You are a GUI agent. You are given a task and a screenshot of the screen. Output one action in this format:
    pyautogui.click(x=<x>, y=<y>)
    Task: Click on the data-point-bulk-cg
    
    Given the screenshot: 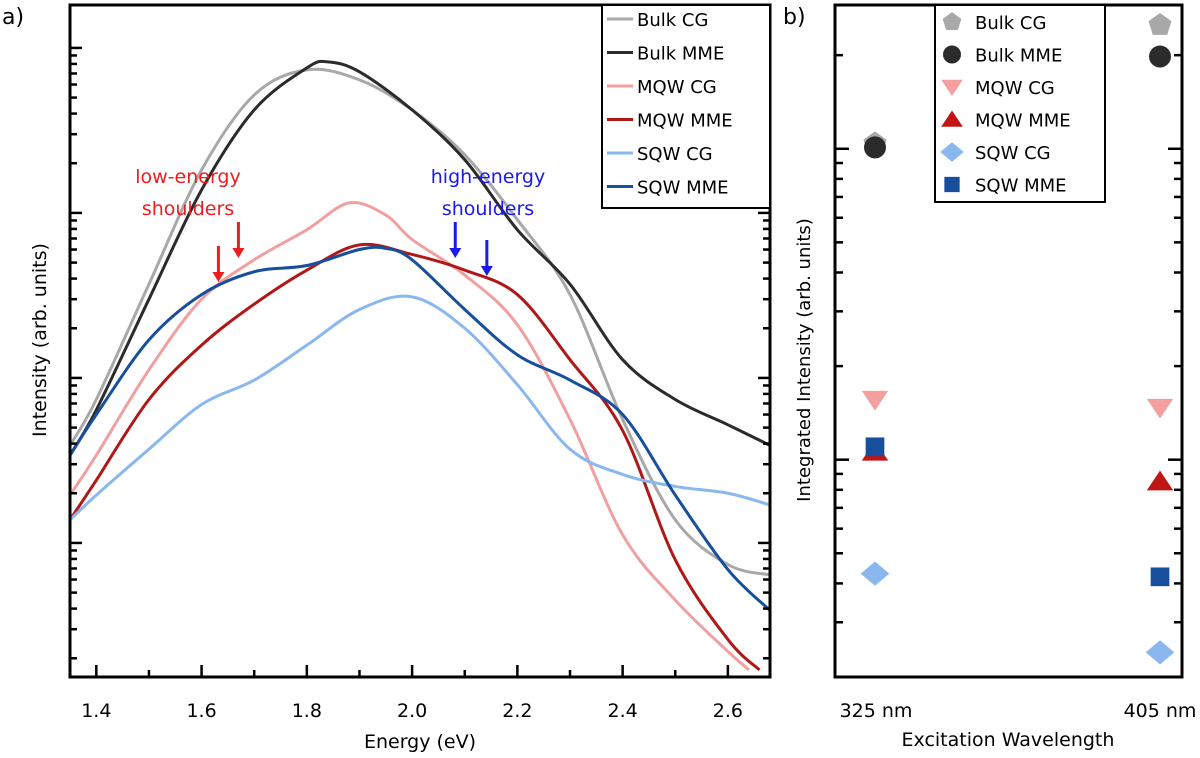 What is the action you would take?
    pyautogui.click(x=1160, y=23)
    